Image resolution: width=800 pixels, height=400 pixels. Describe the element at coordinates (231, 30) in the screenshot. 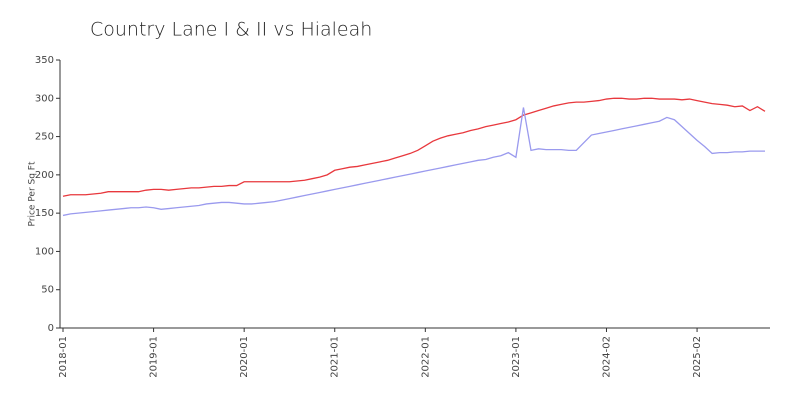

I see `chart-title: Country Lane I & II vs Hialeah` at that location.